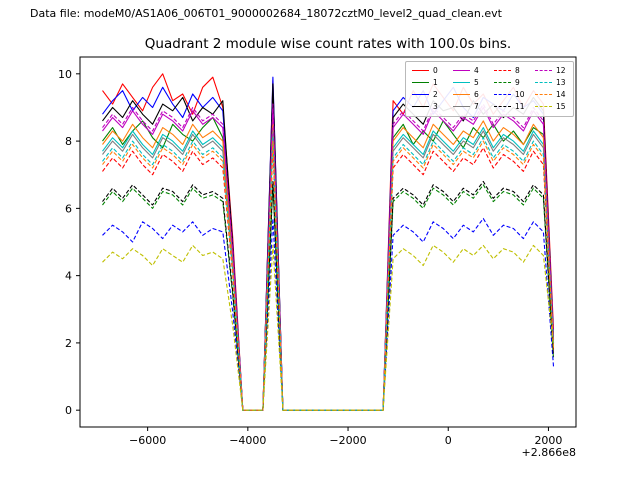 This screenshot has width=640, height=480. I want to click on legend-item-12: 12, so click(550, 70).